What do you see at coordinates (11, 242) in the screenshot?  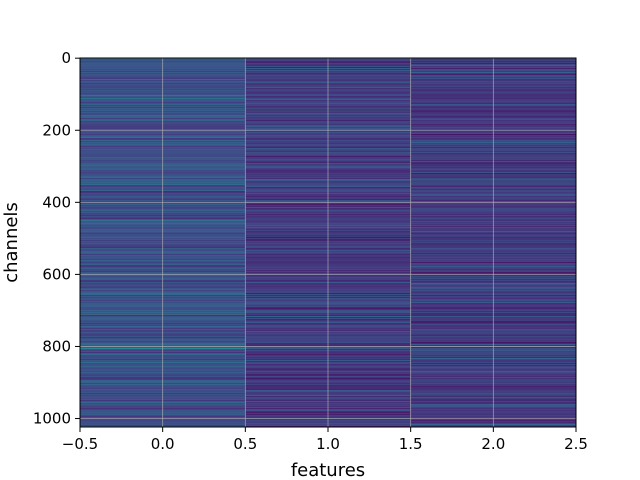 I see `y-axis-label: channels` at bounding box center [11, 242].